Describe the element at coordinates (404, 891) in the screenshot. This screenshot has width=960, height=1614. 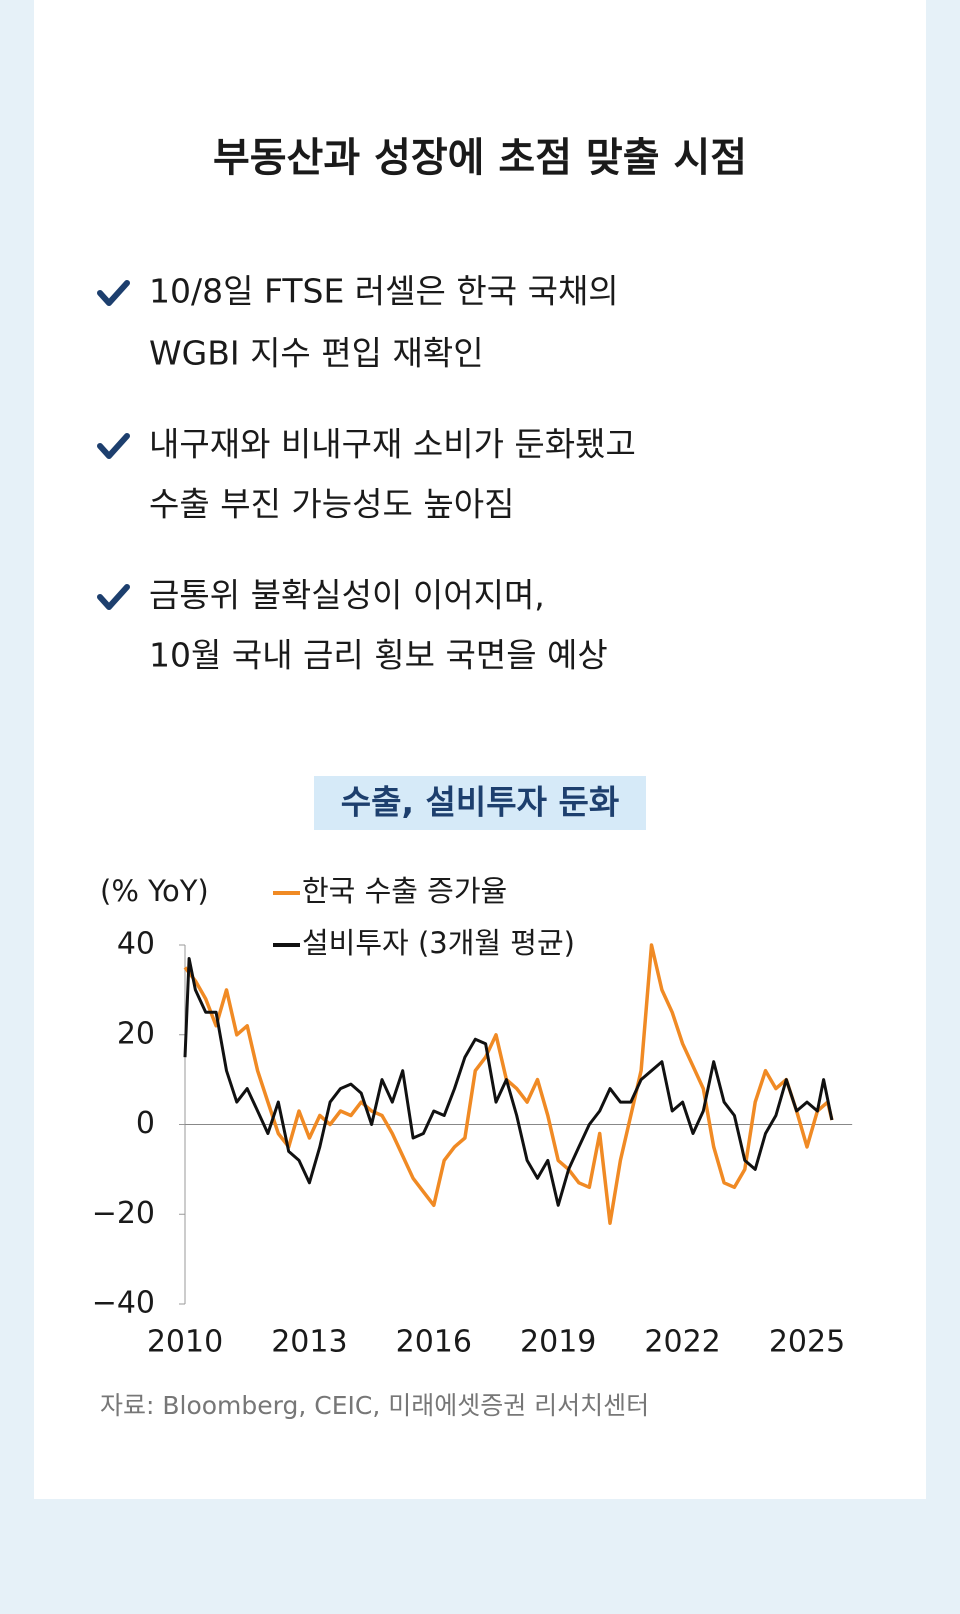
I see `legend-label: 한국 수출 증가율` at that location.